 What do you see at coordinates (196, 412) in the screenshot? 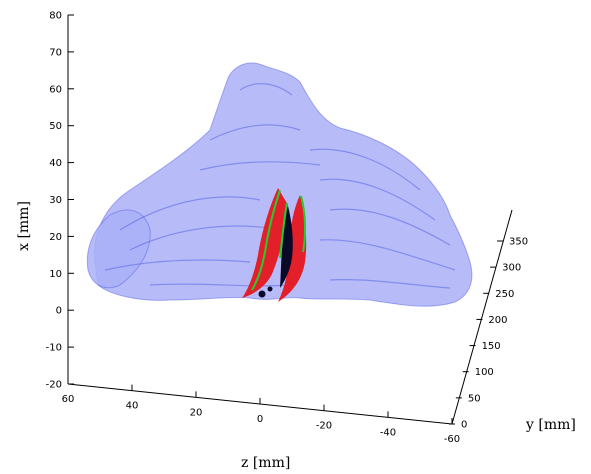
I see `z-tick-label: 20` at bounding box center [196, 412].